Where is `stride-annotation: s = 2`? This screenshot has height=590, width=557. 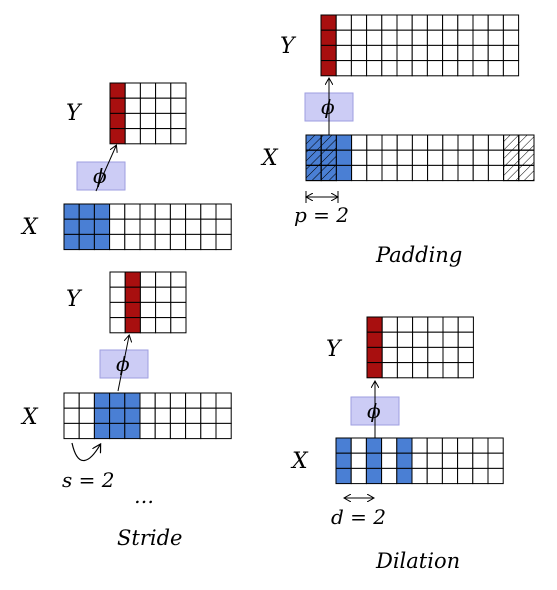
stride-annotation: s = 2 is located at coordinates (88, 480).